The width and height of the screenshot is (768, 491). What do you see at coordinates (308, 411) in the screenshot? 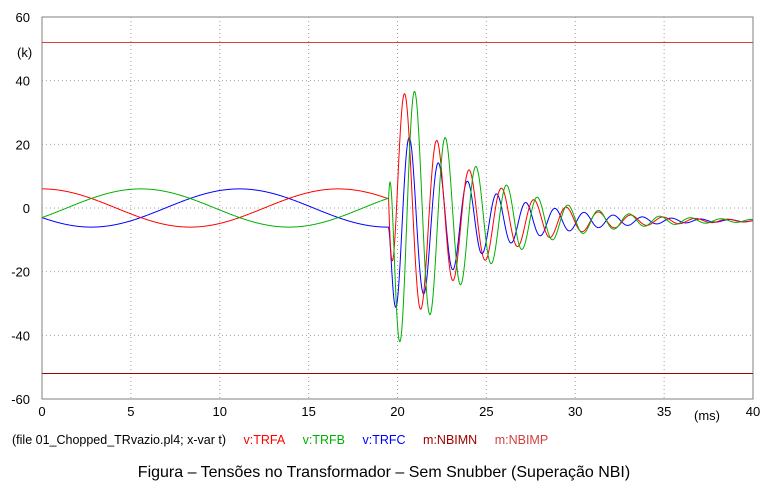
I see `x-tick-label: 15` at bounding box center [308, 411].